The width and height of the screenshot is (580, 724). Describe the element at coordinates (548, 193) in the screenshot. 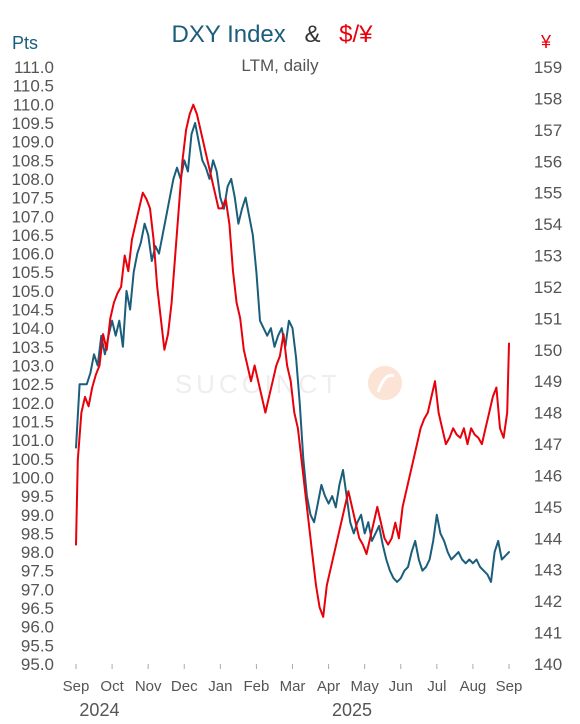

I see `right-tick-label: 155` at that location.